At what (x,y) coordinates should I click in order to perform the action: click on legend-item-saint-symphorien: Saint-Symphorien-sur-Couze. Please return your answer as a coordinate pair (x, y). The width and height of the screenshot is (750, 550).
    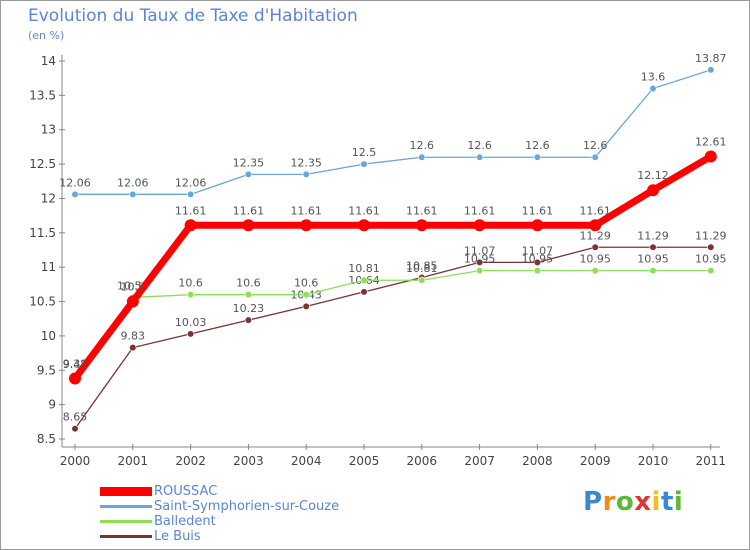
    Looking at the image, I should click on (260, 507).